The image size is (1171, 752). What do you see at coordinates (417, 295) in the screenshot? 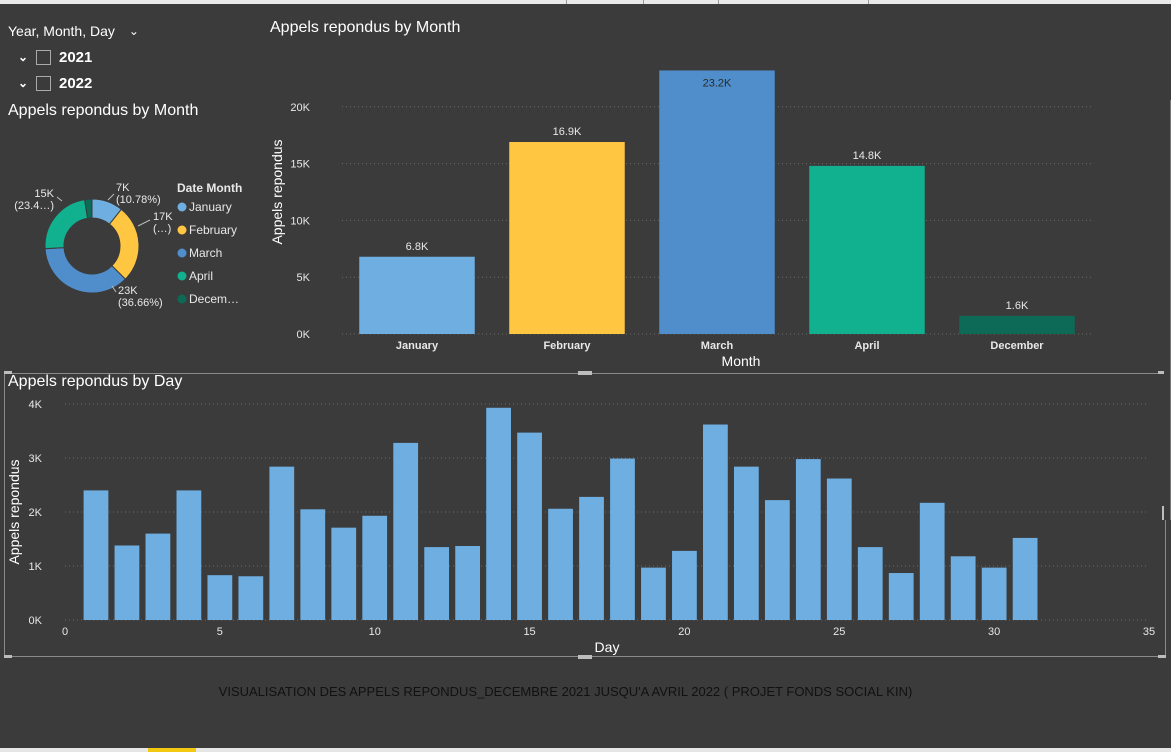
I see `month-bar-january` at bounding box center [417, 295].